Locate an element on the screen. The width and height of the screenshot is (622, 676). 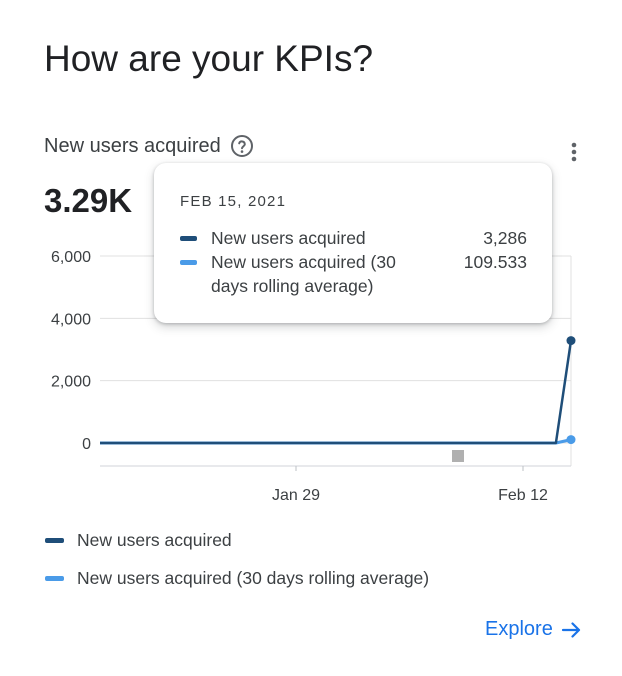
series-line-new-users is located at coordinates (336, 392).